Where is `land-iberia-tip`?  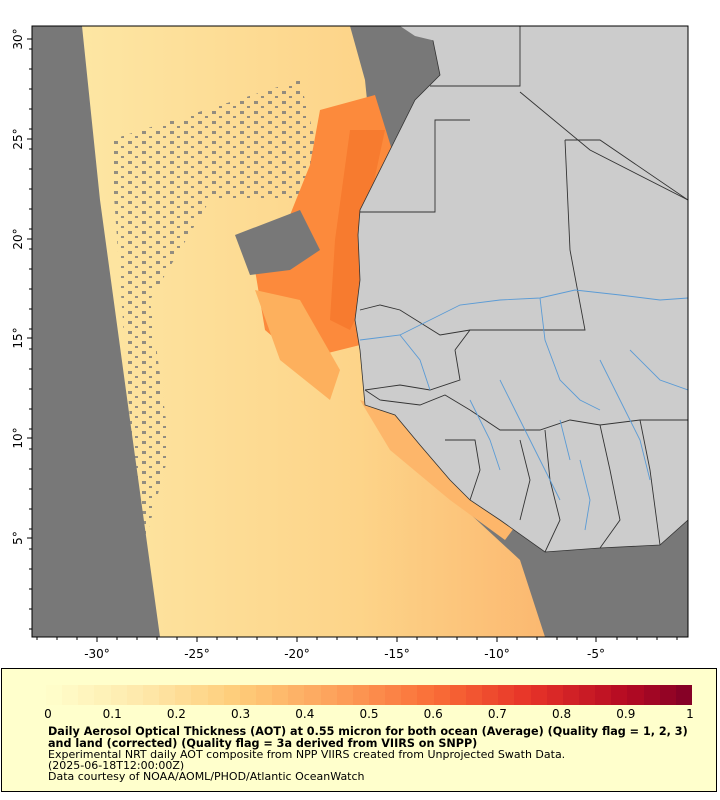 land-iberia-tip is located at coordinates (452, 37).